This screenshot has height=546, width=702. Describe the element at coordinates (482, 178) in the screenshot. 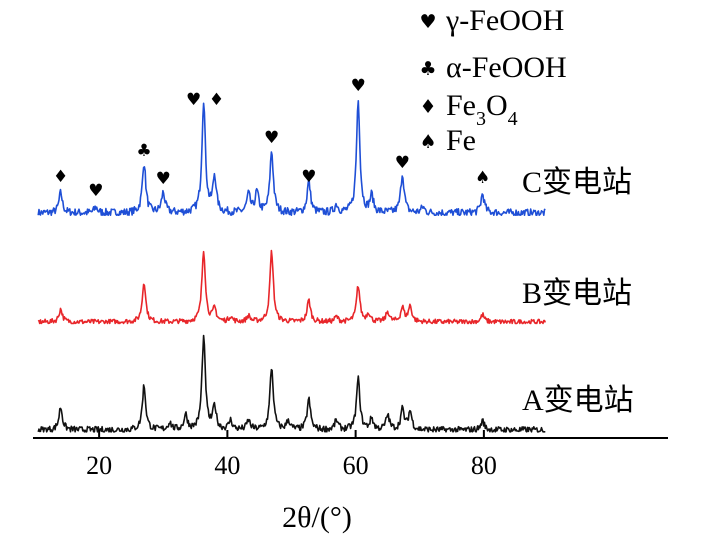

I see `peak-marker-spade: ♠` at that location.